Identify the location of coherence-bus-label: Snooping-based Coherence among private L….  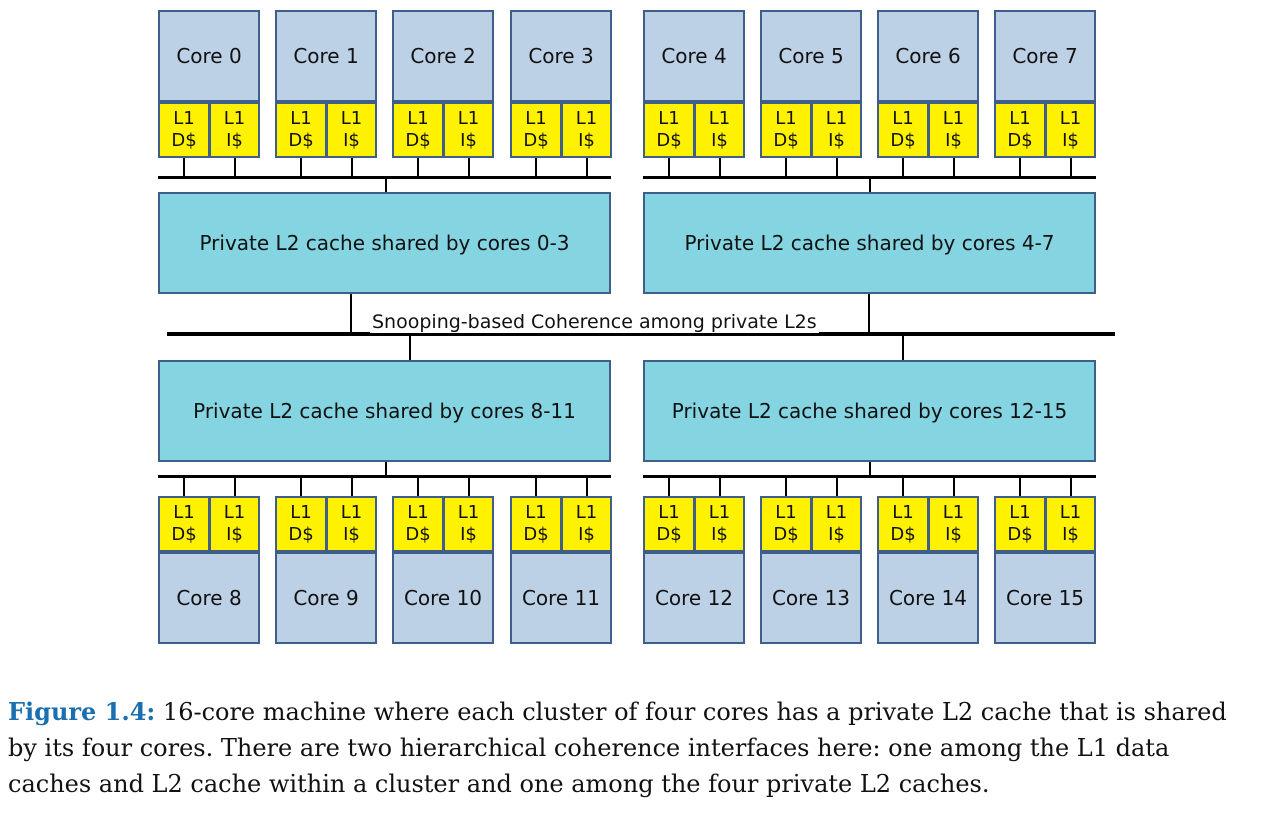
(594, 322).